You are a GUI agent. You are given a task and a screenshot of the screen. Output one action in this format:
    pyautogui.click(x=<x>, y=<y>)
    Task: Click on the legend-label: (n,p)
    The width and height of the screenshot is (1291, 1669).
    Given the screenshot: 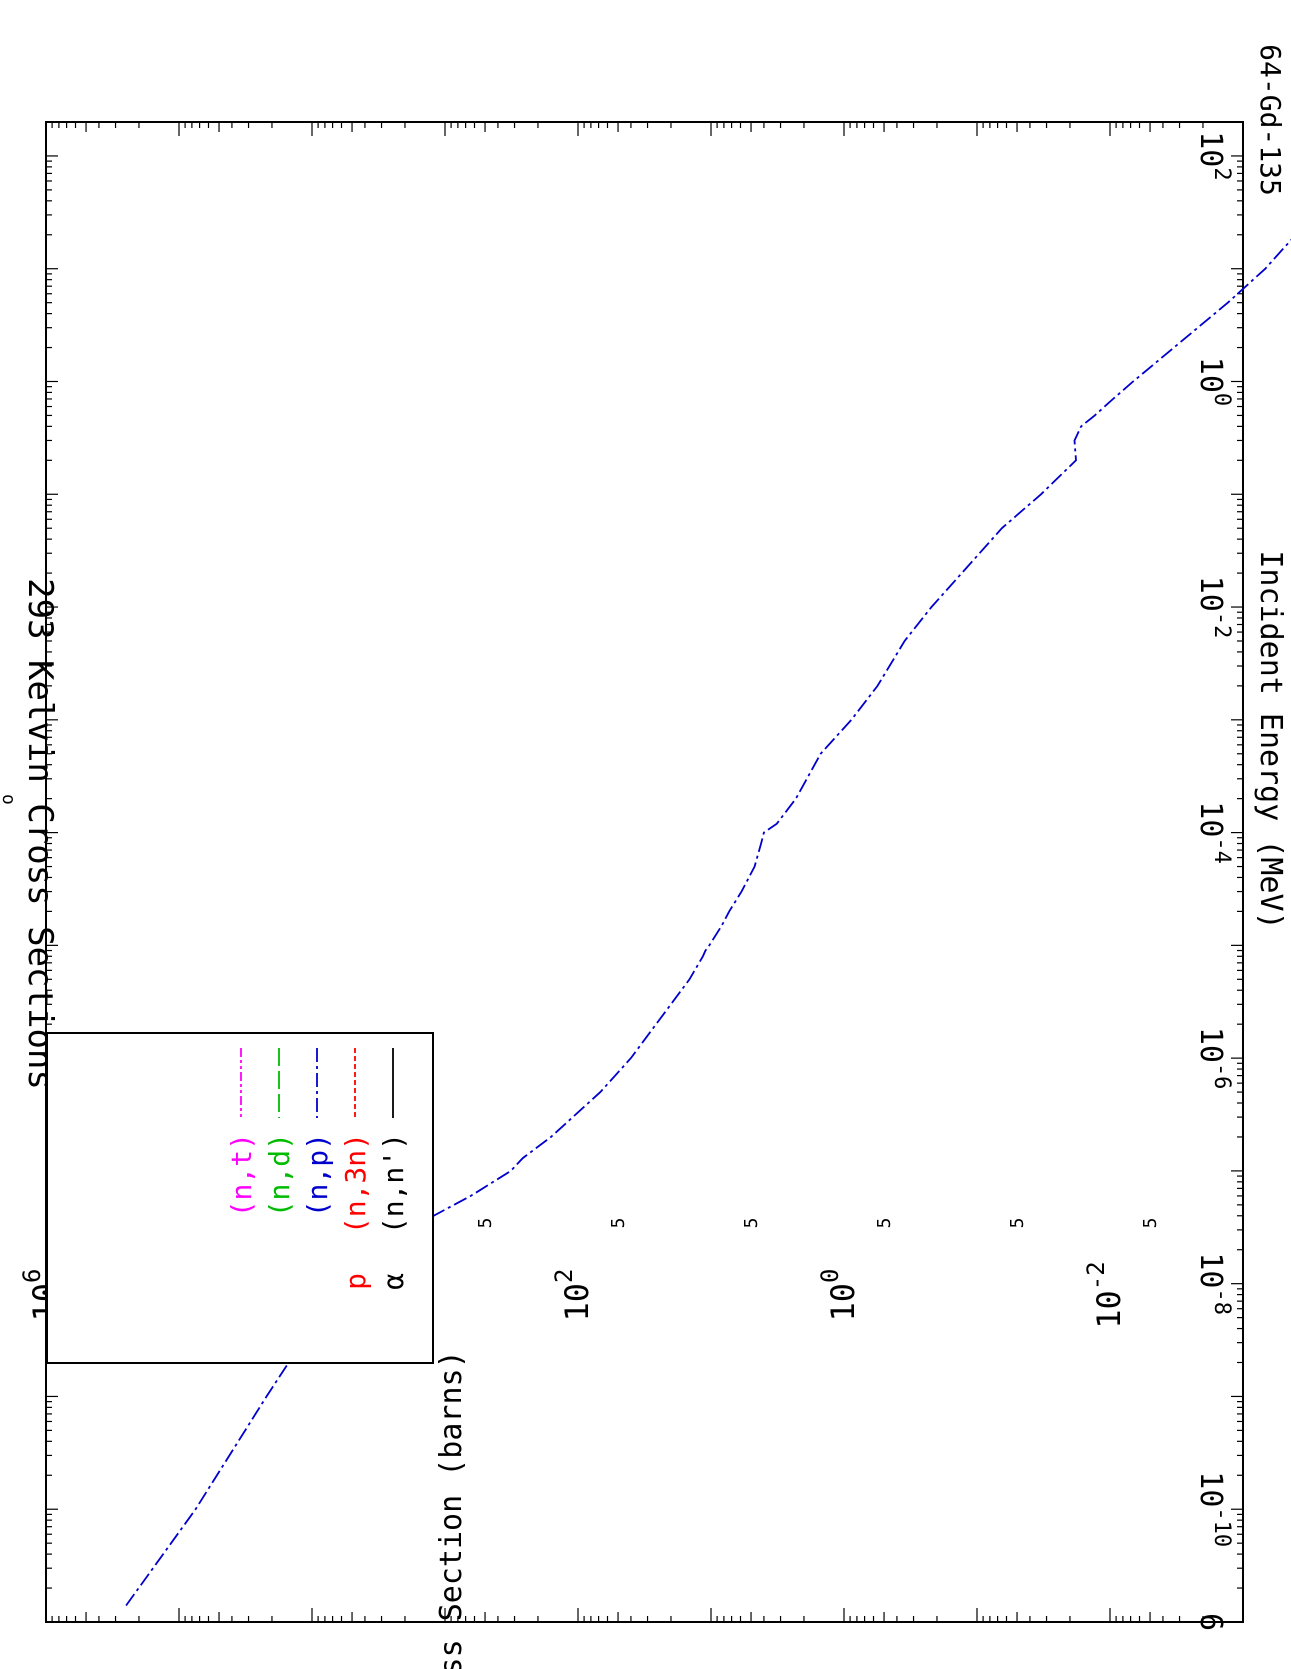 What is the action you would take?
    pyautogui.click(x=317, y=1175)
    